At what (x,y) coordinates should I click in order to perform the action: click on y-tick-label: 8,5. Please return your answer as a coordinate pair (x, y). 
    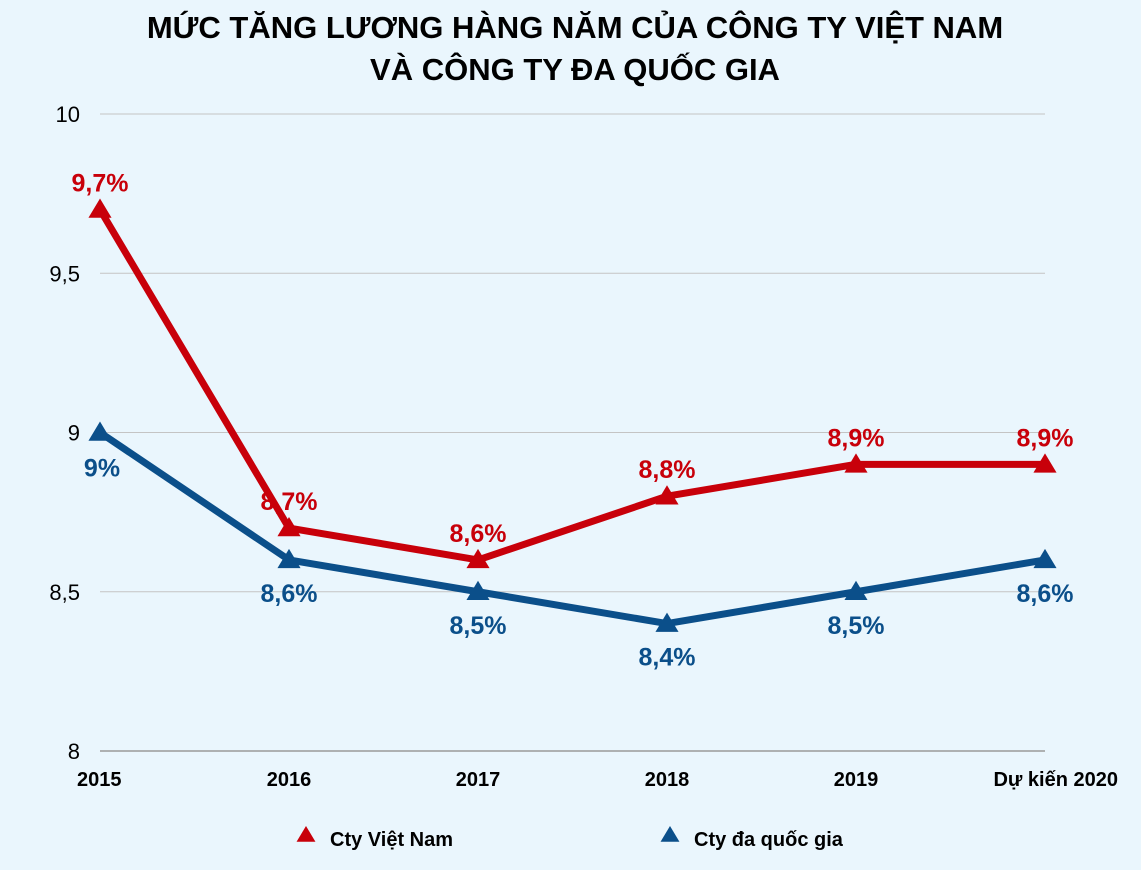
    Looking at the image, I should click on (64, 592).